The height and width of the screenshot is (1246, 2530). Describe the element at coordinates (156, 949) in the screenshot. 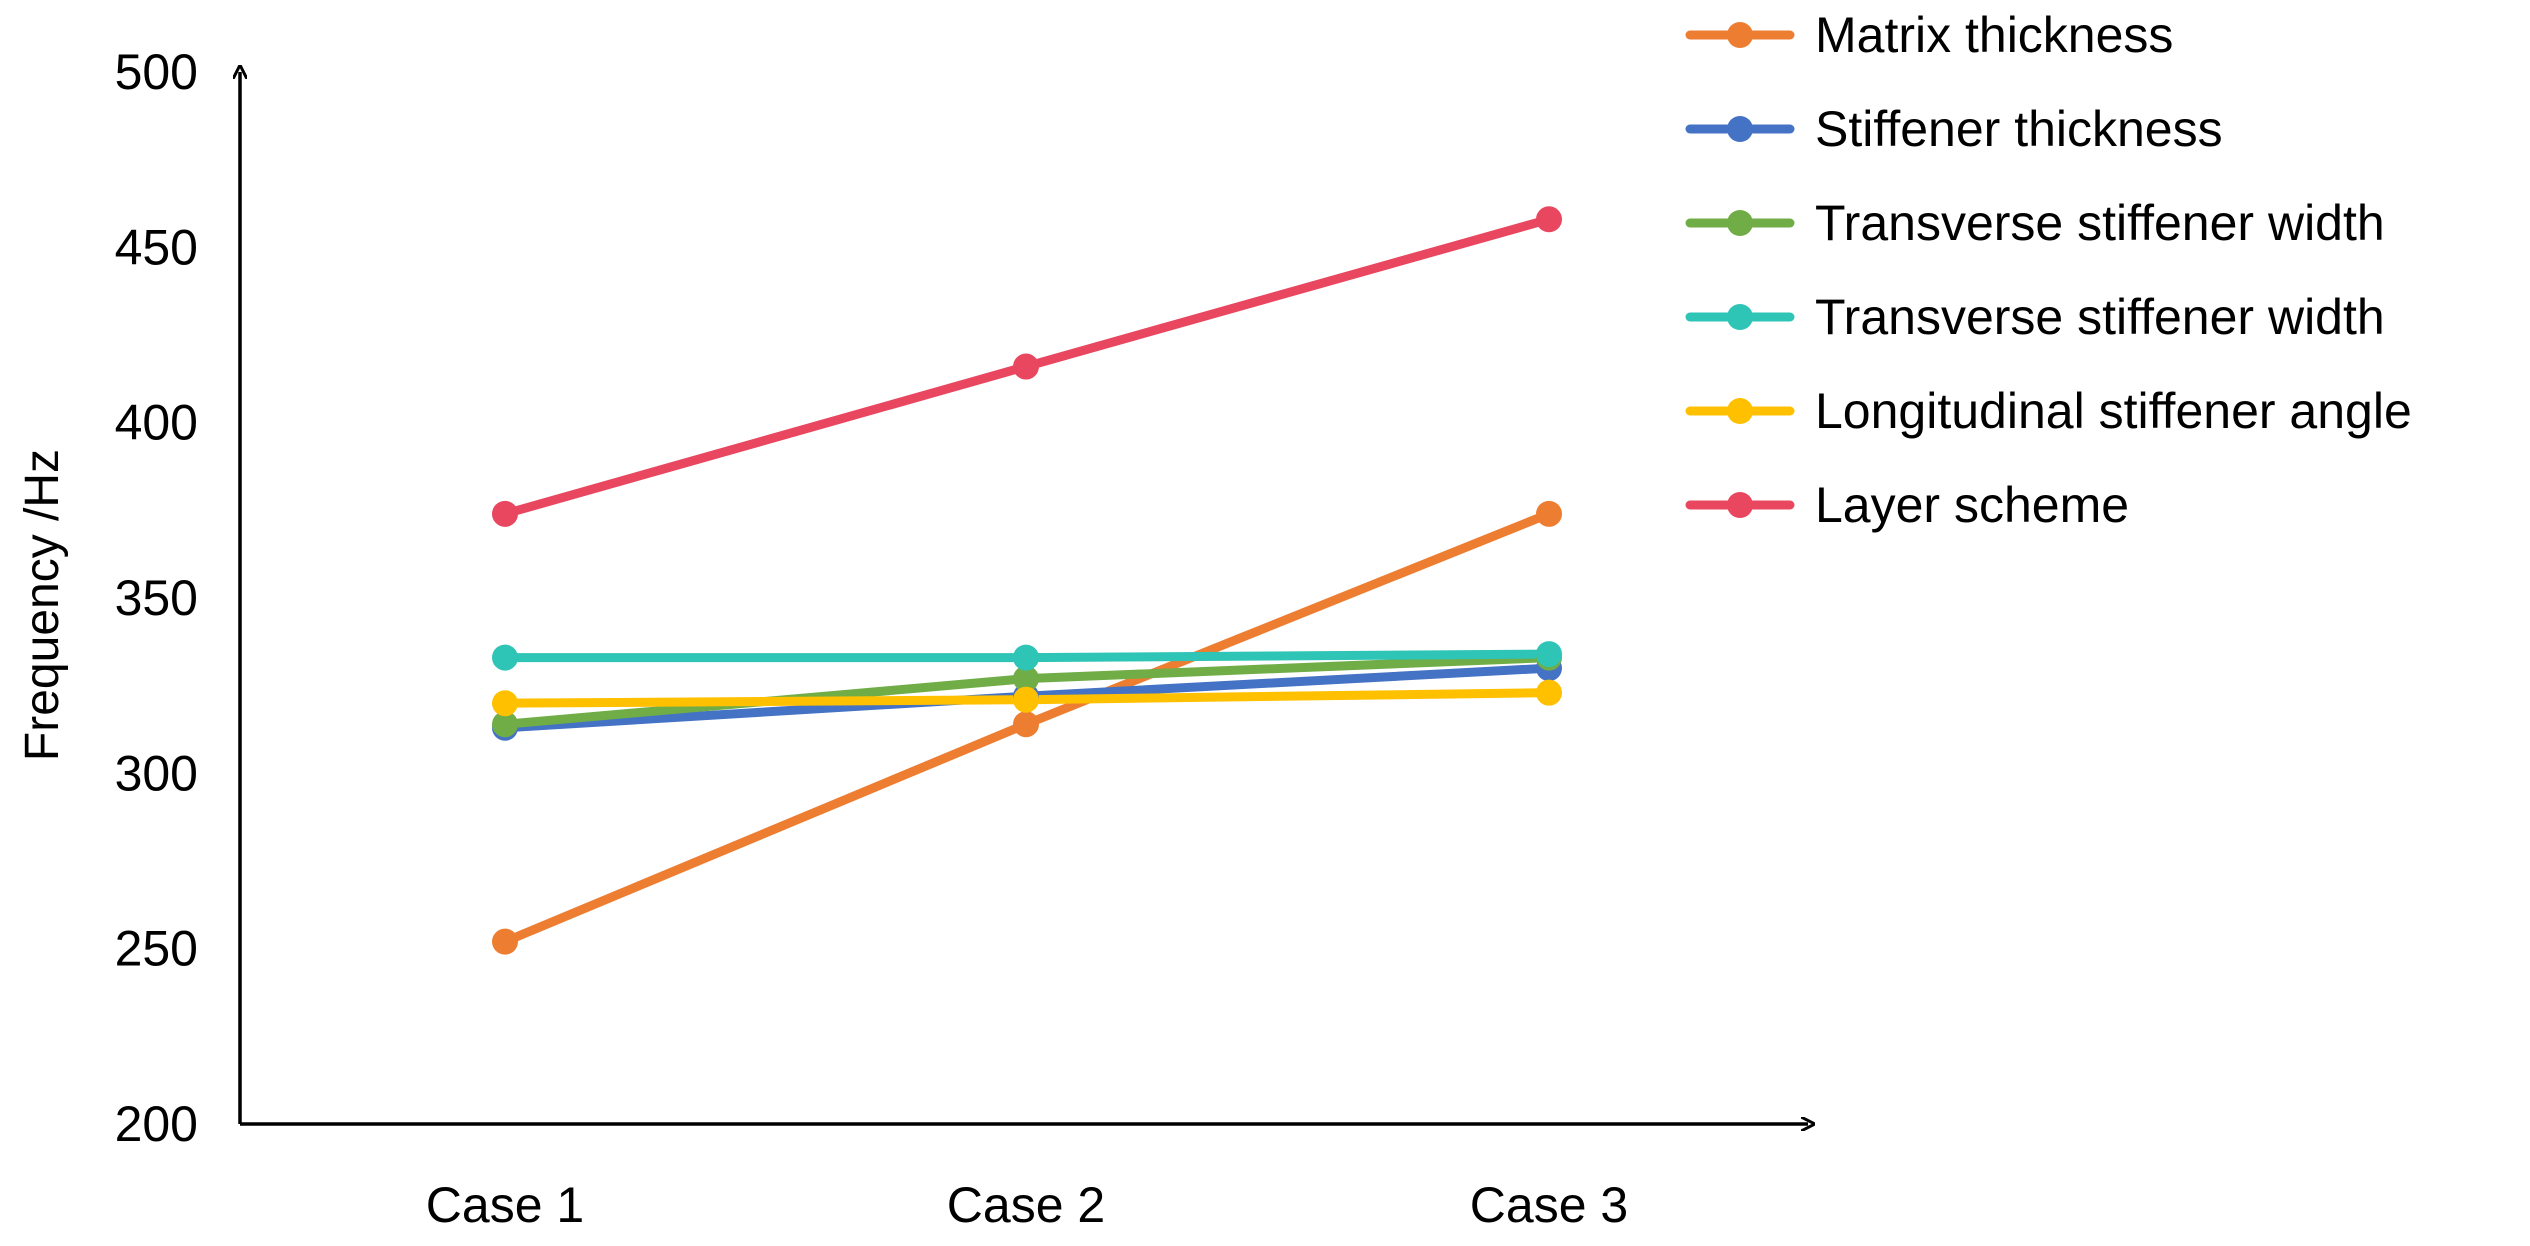

I see `y-tick-label: 250` at that location.